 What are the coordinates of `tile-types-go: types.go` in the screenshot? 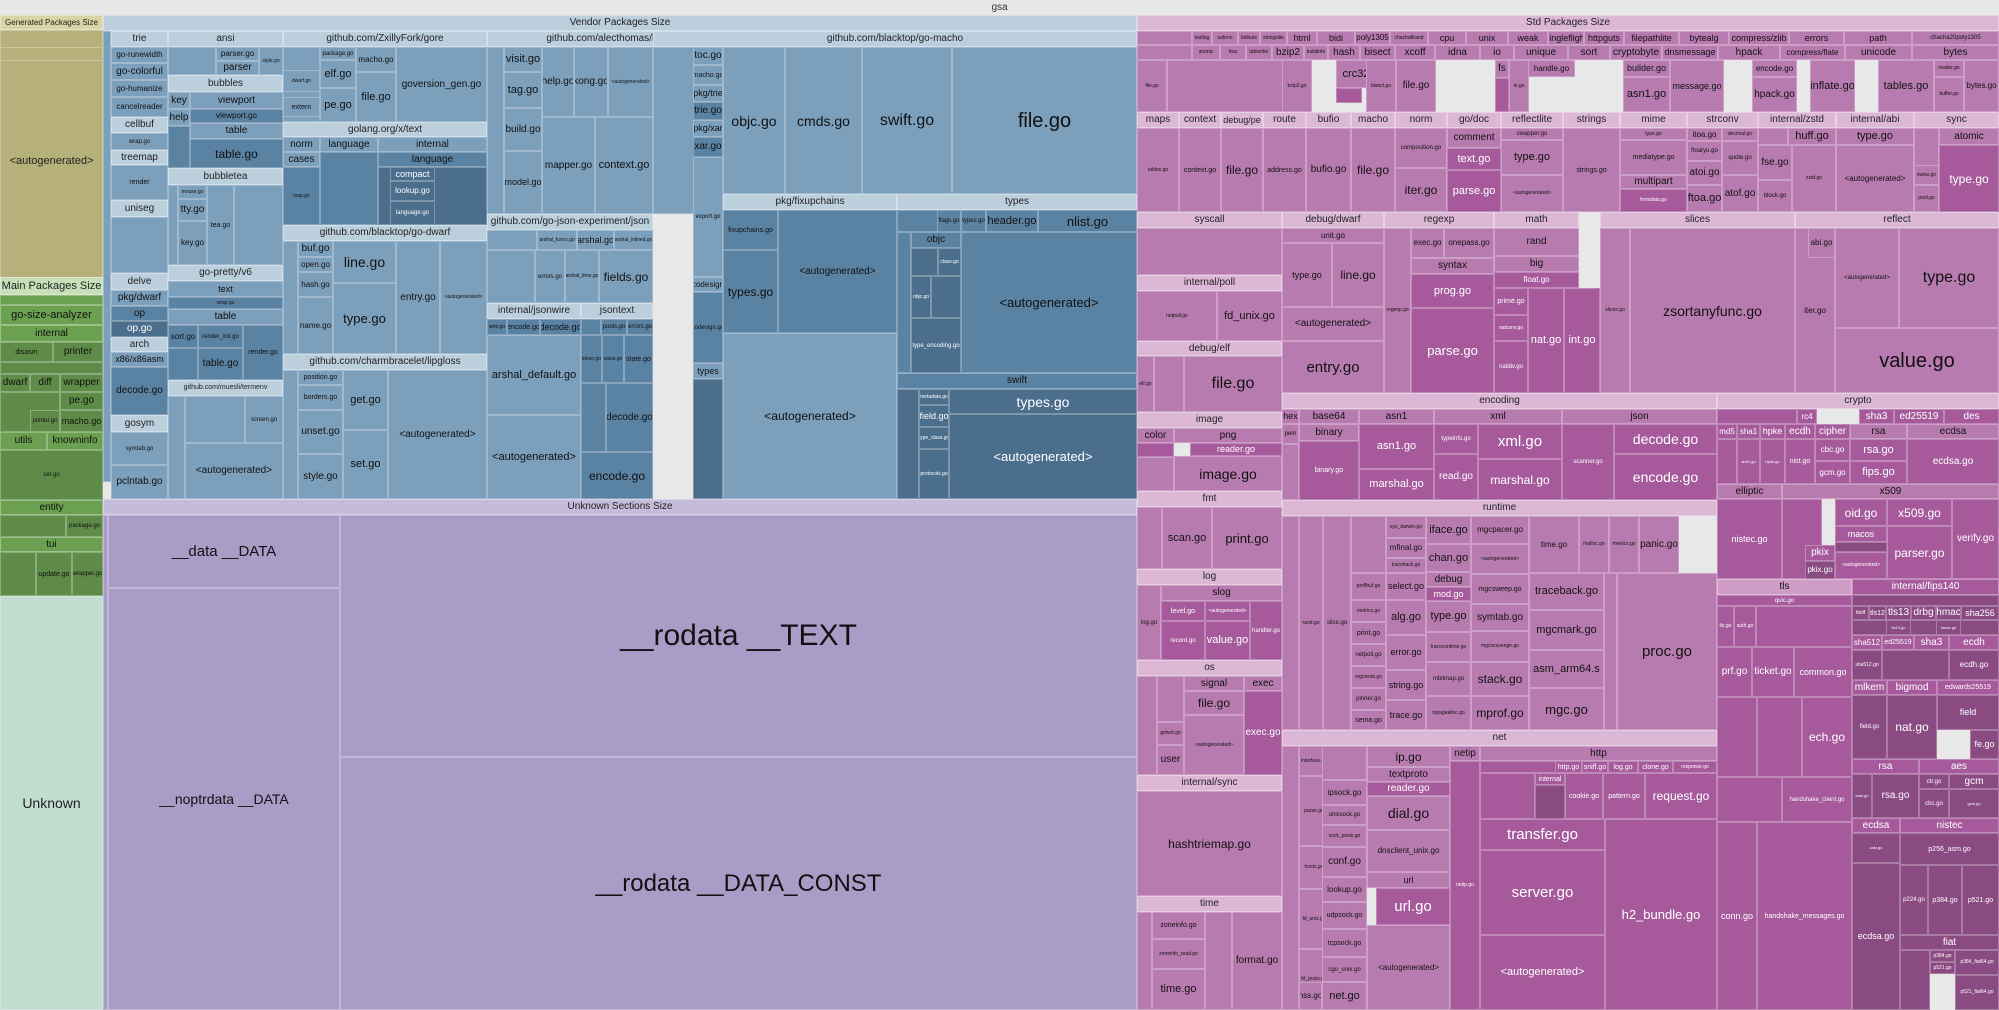 It's located at (1043, 401).